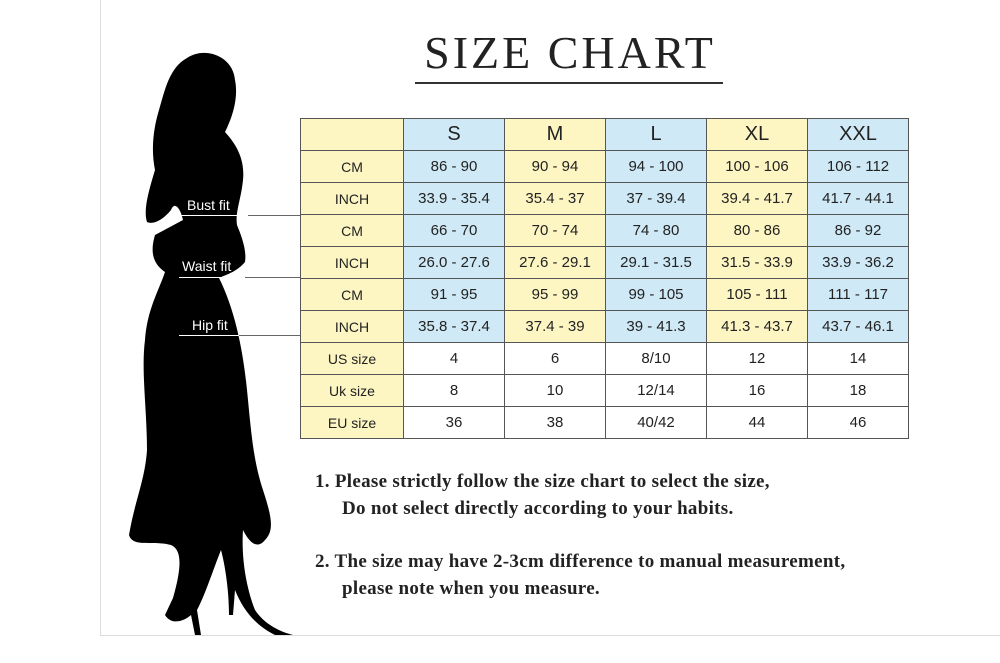  I want to click on hip-fit-label: Hip fit, so click(210, 325).